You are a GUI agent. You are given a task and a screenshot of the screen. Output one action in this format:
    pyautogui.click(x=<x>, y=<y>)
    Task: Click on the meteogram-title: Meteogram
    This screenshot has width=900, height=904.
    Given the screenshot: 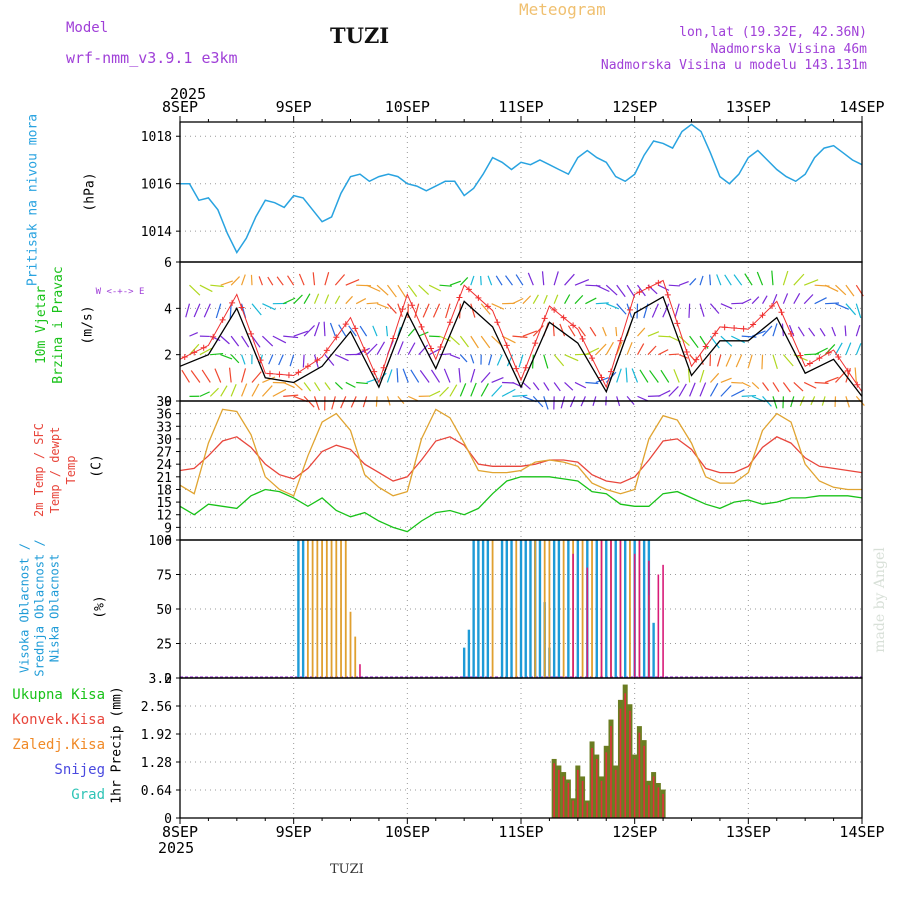 What is the action you would take?
    pyautogui.click(x=562, y=9)
    